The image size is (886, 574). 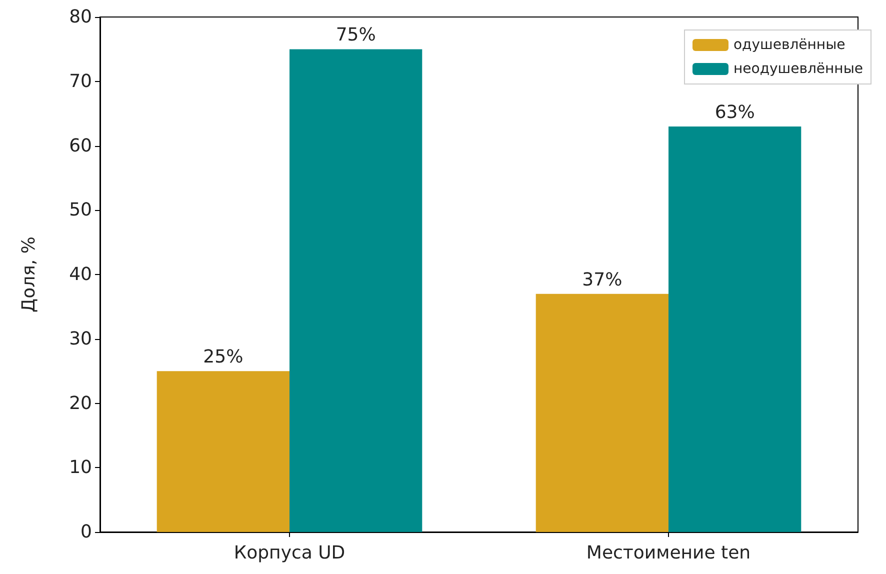 I want to click on y-tick-label: 0, so click(x=86, y=532).